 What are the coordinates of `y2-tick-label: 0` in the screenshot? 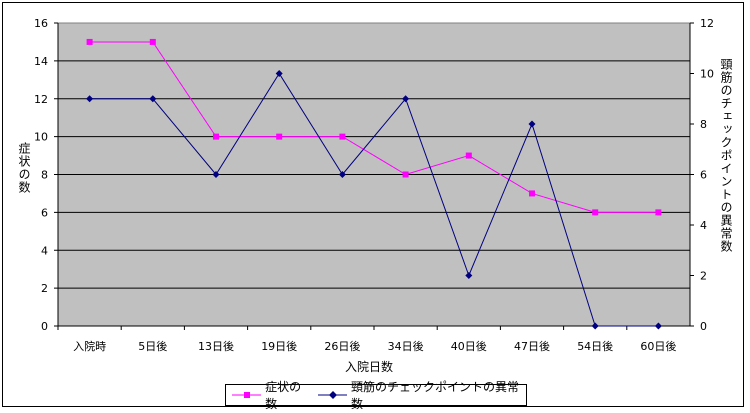 It's located at (703, 326).